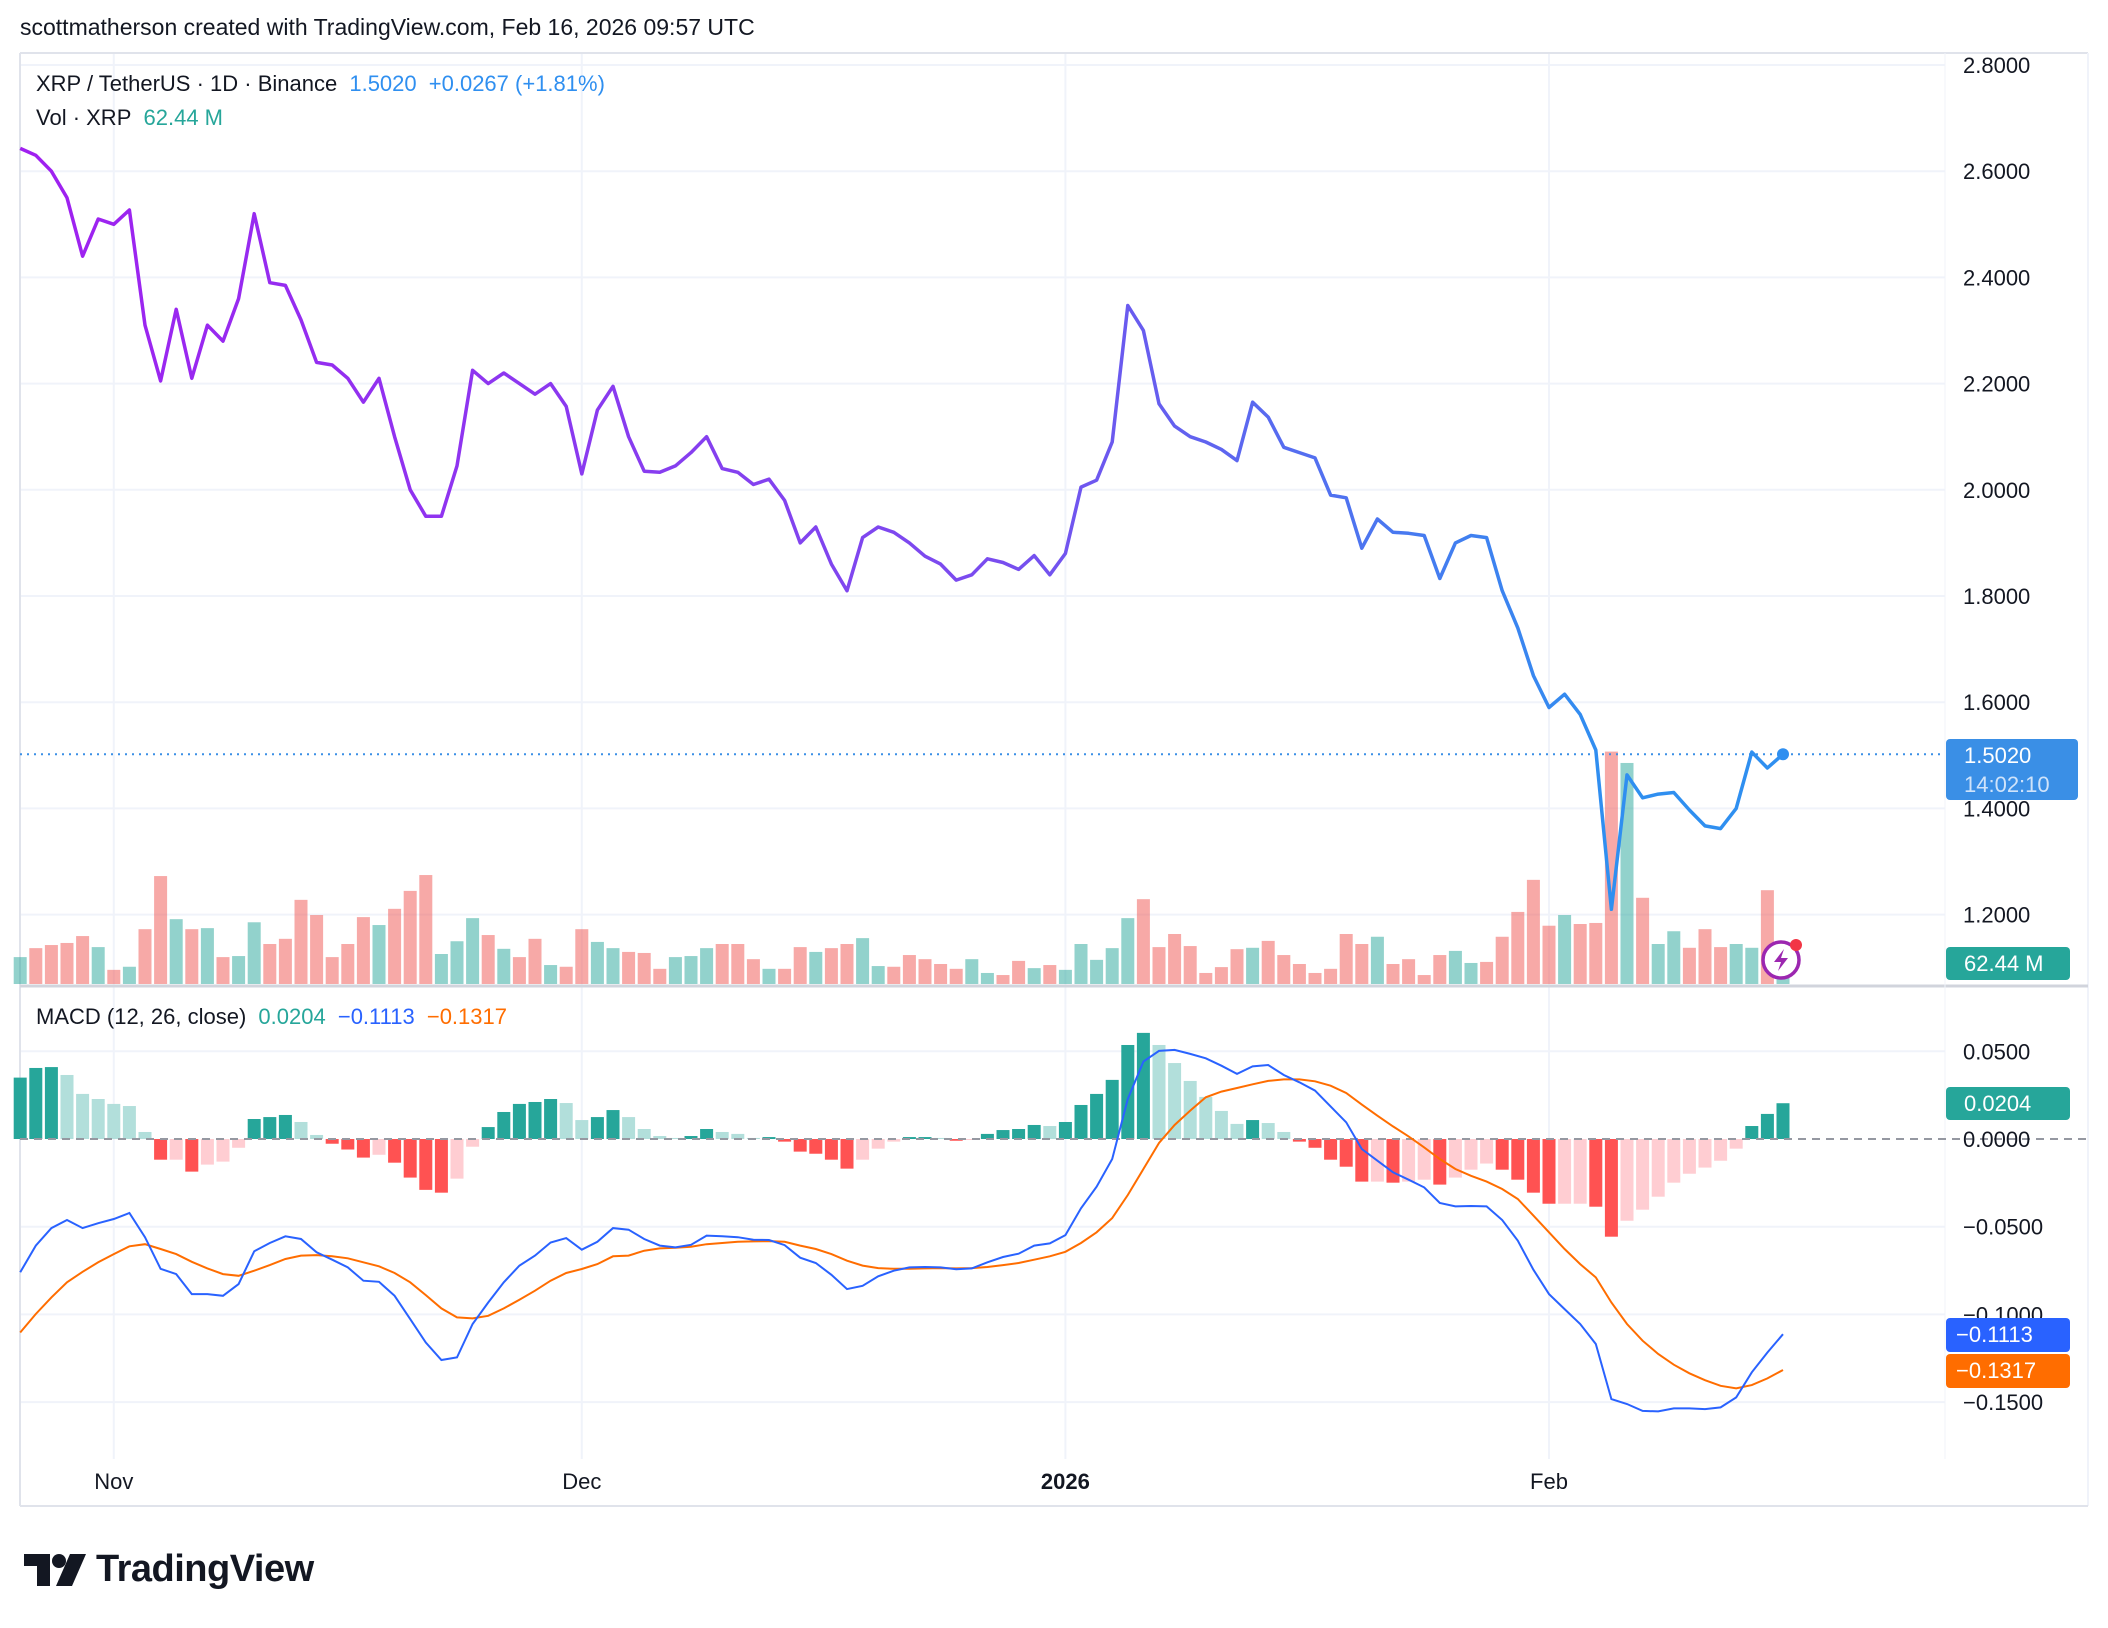 This screenshot has height=1628, width=2108. I want to click on macd-tick-label: −0.1500, so click(2003, 1402).